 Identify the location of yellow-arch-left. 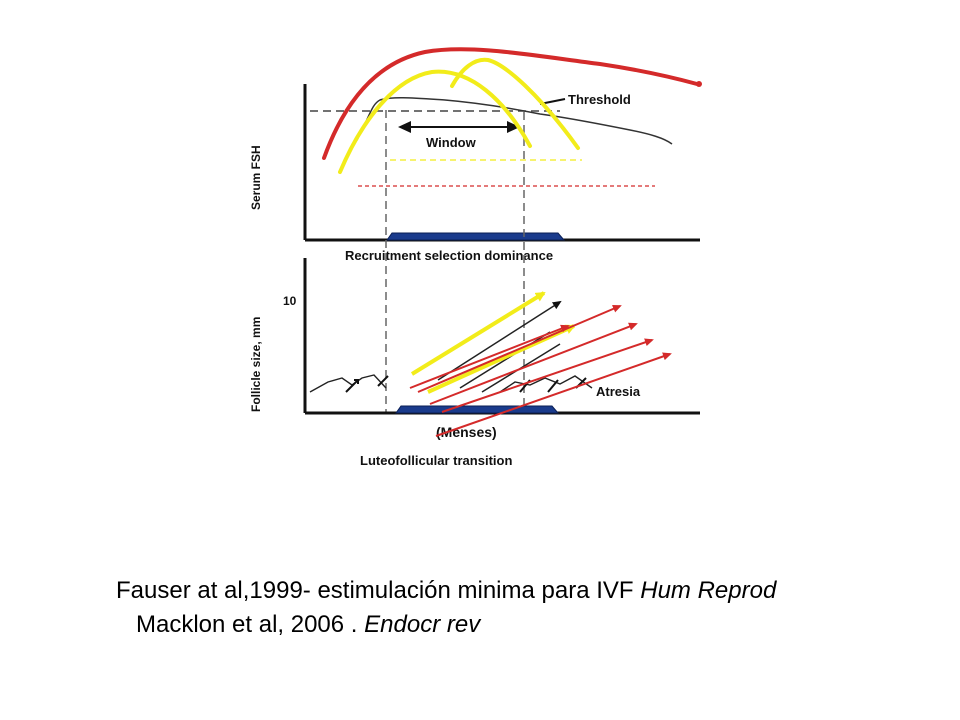
(435, 121).